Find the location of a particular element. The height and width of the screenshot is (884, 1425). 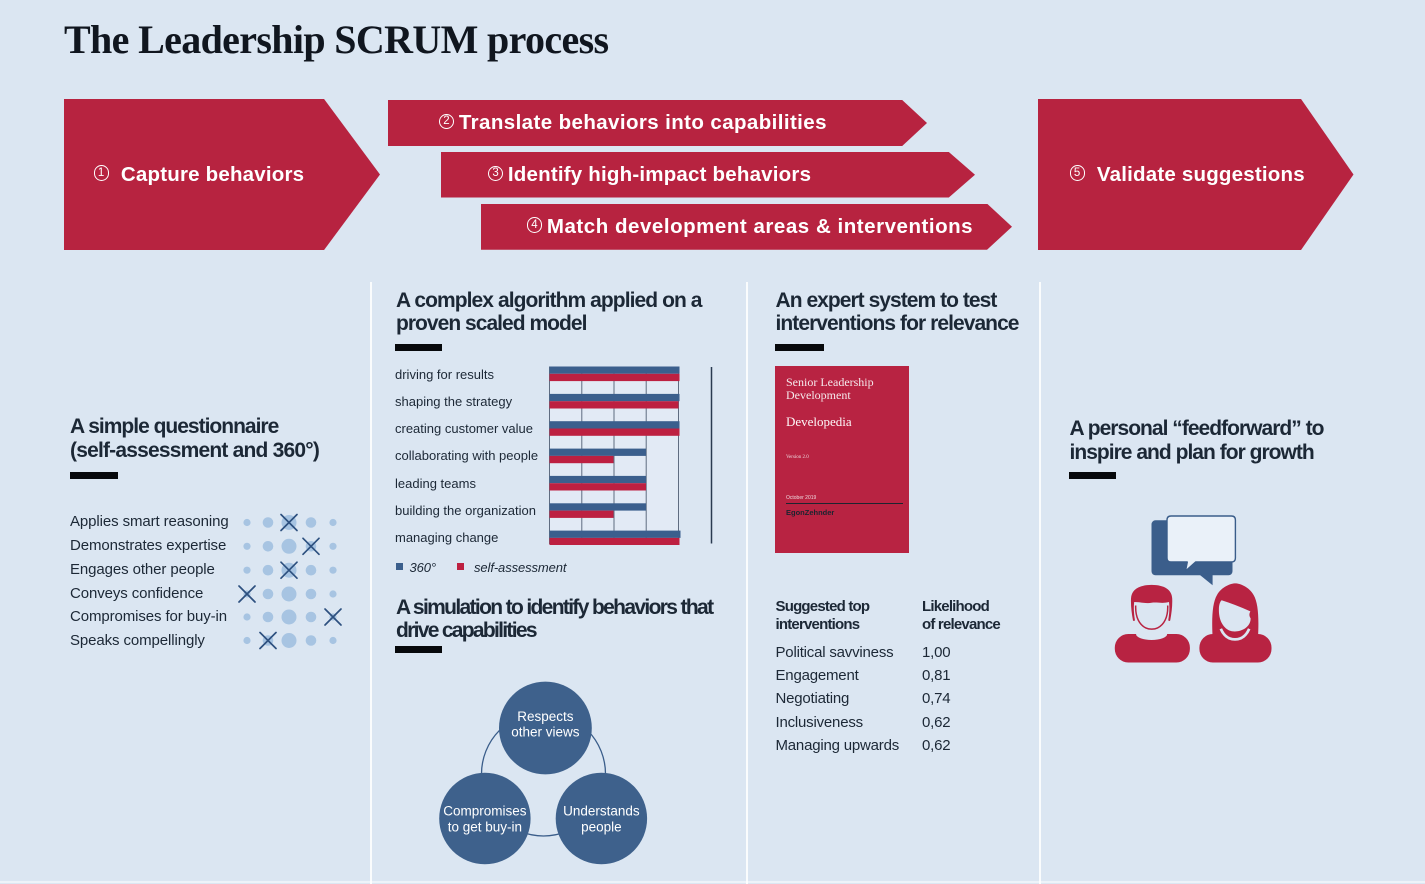

svg-text: to get buy-in is located at coordinates (485, 826).